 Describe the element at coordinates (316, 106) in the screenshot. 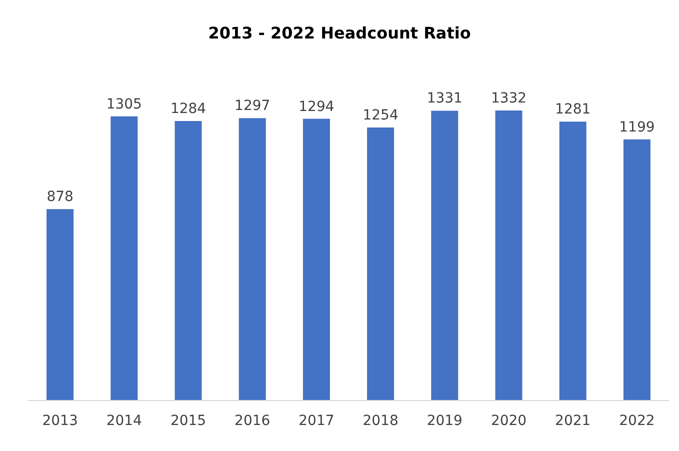

I see `data-label: 1294` at that location.